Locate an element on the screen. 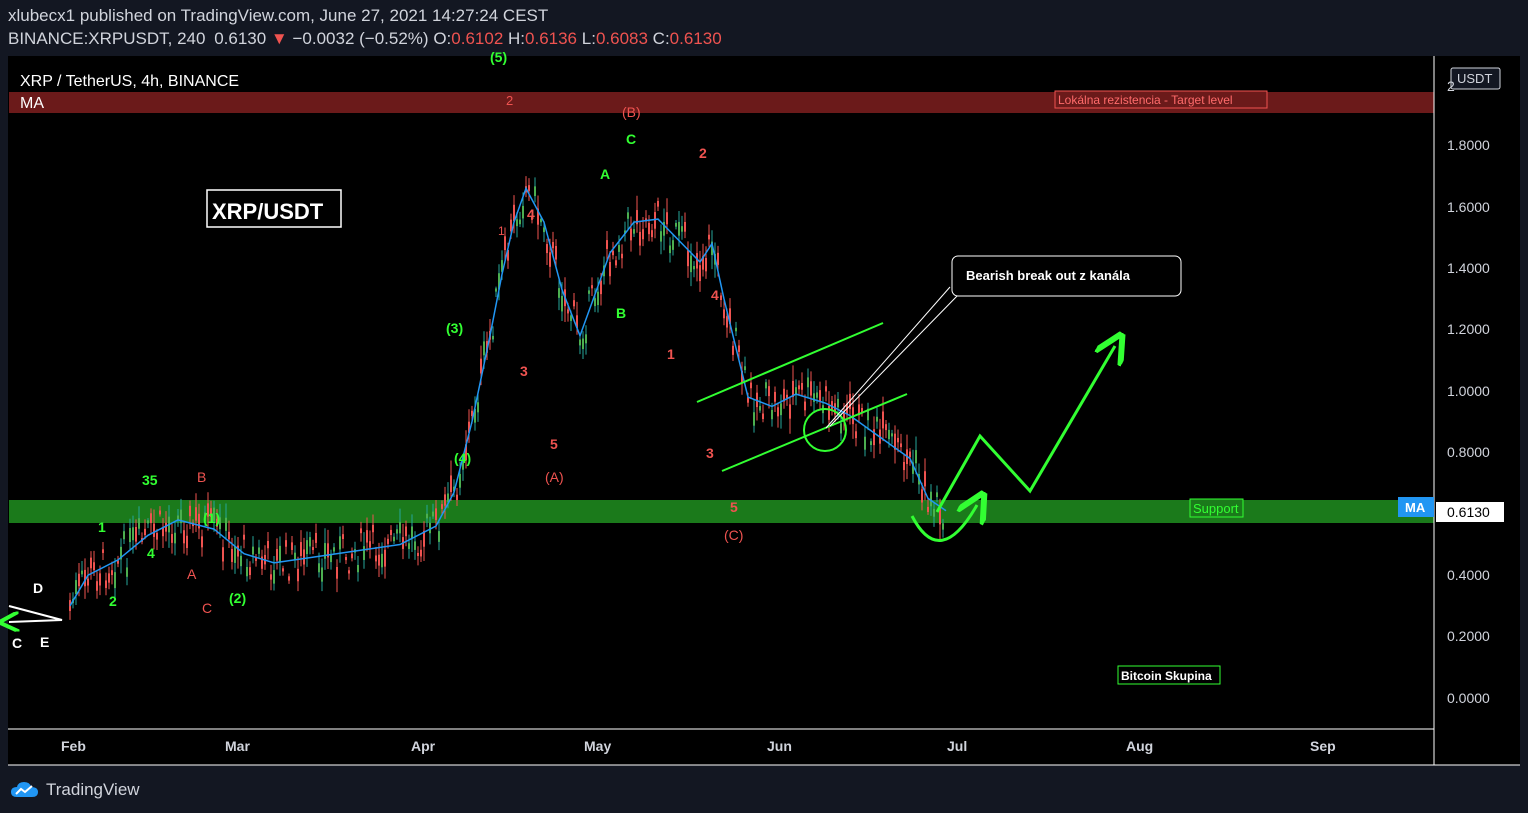  currency-badge is located at coordinates (1475, 78).